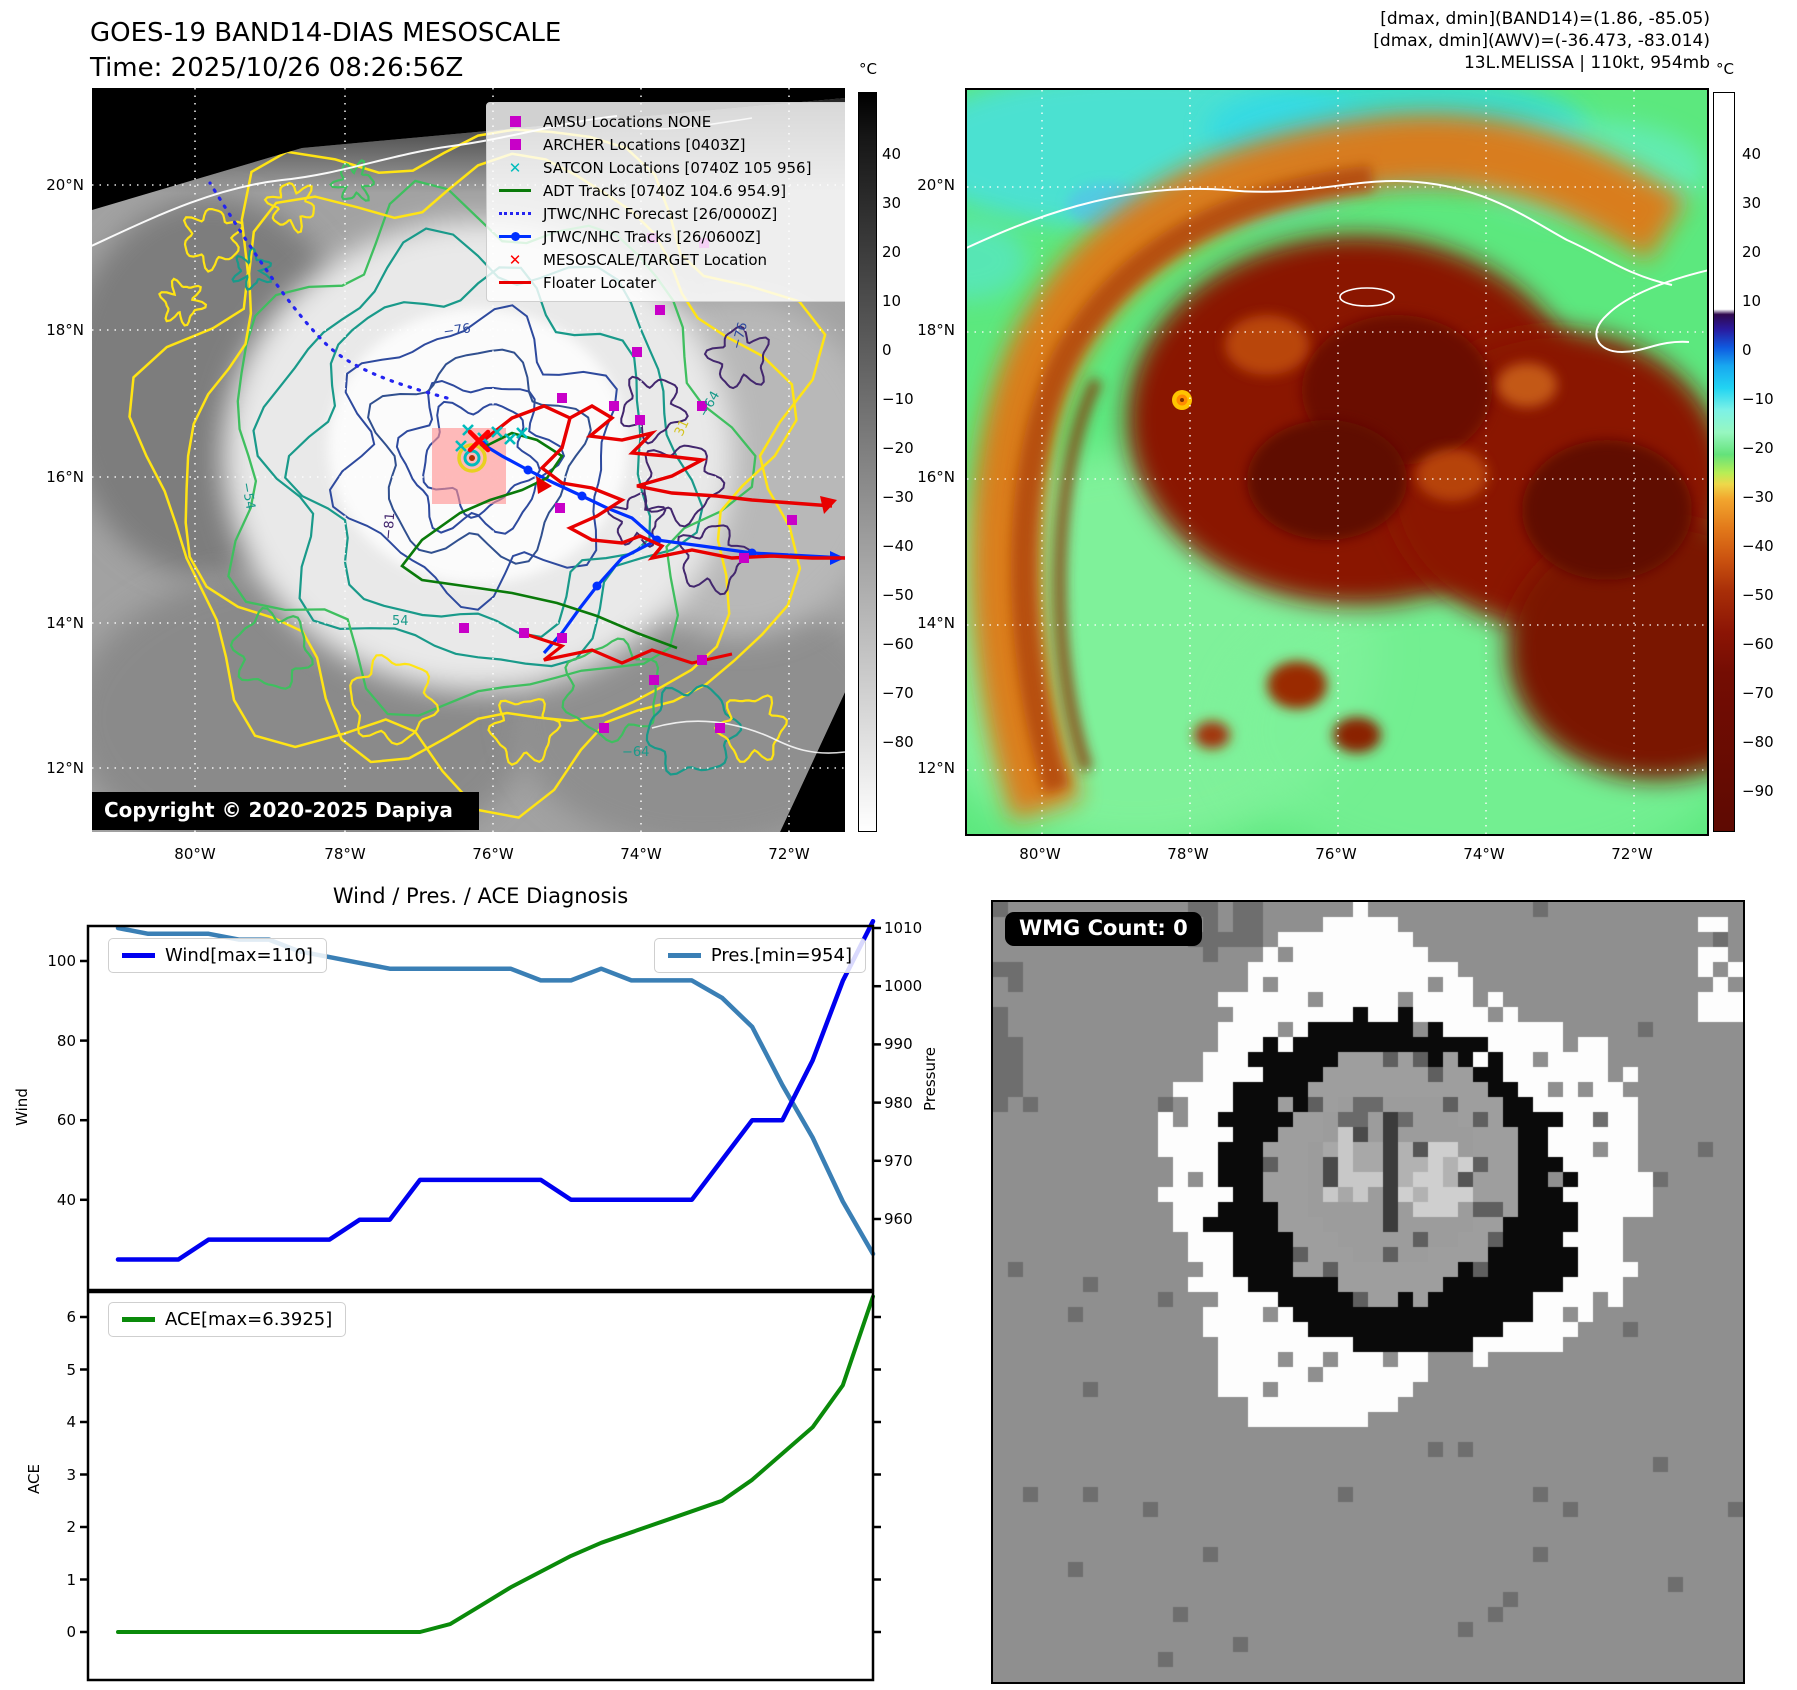  I want to click on left-colorbar-tick: 30, so click(892, 203).